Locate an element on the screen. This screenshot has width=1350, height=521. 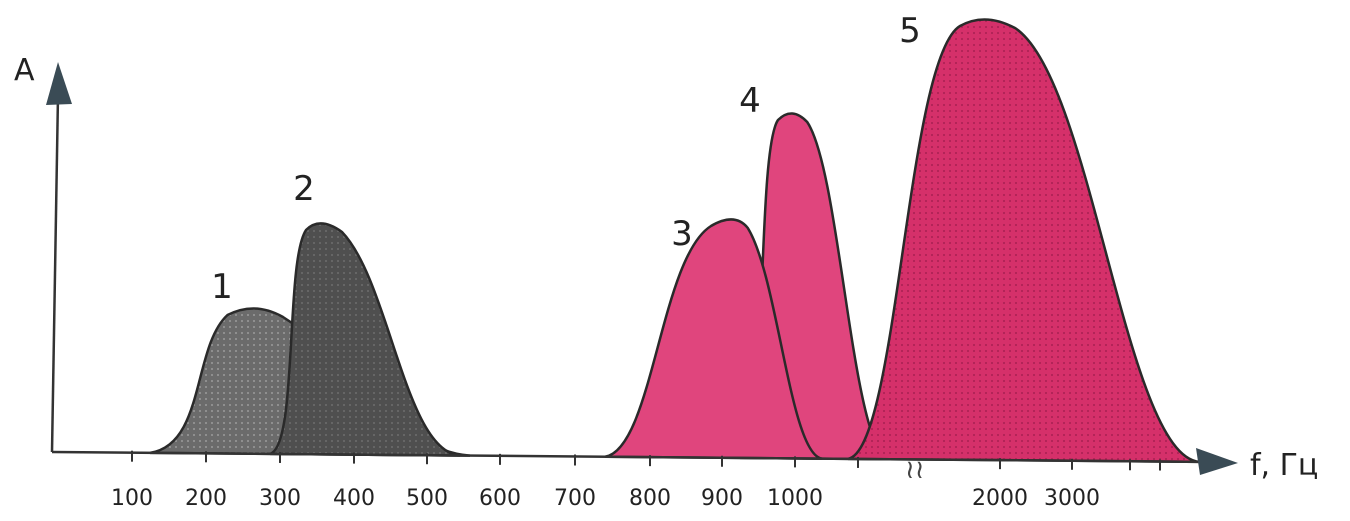
x-tick-label: 200 is located at coordinates (206, 498).